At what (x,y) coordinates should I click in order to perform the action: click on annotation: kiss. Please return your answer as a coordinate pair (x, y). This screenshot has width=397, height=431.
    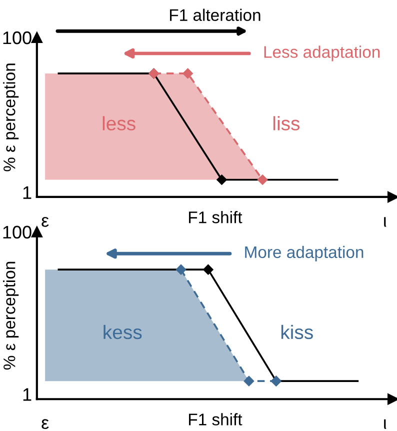
    Looking at the image, I should click on (297, 332).